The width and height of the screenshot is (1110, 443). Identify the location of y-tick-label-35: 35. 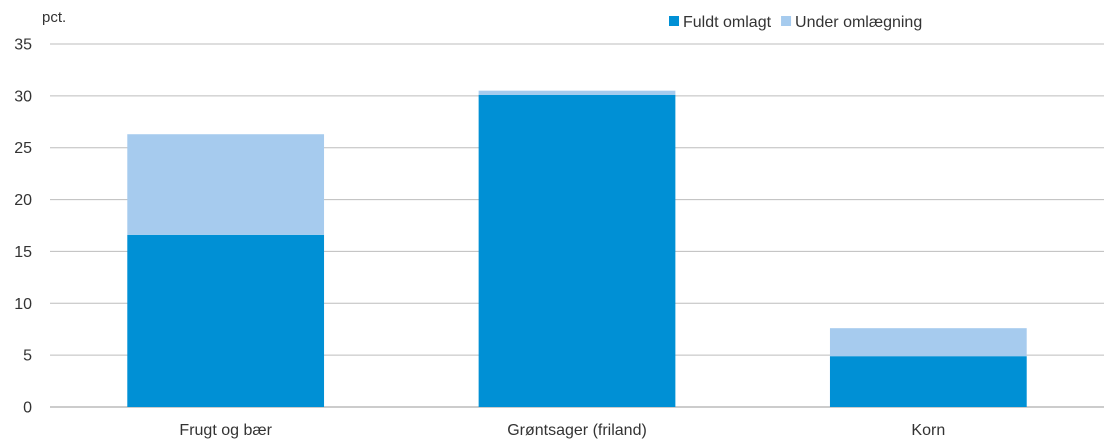
(23, 45).